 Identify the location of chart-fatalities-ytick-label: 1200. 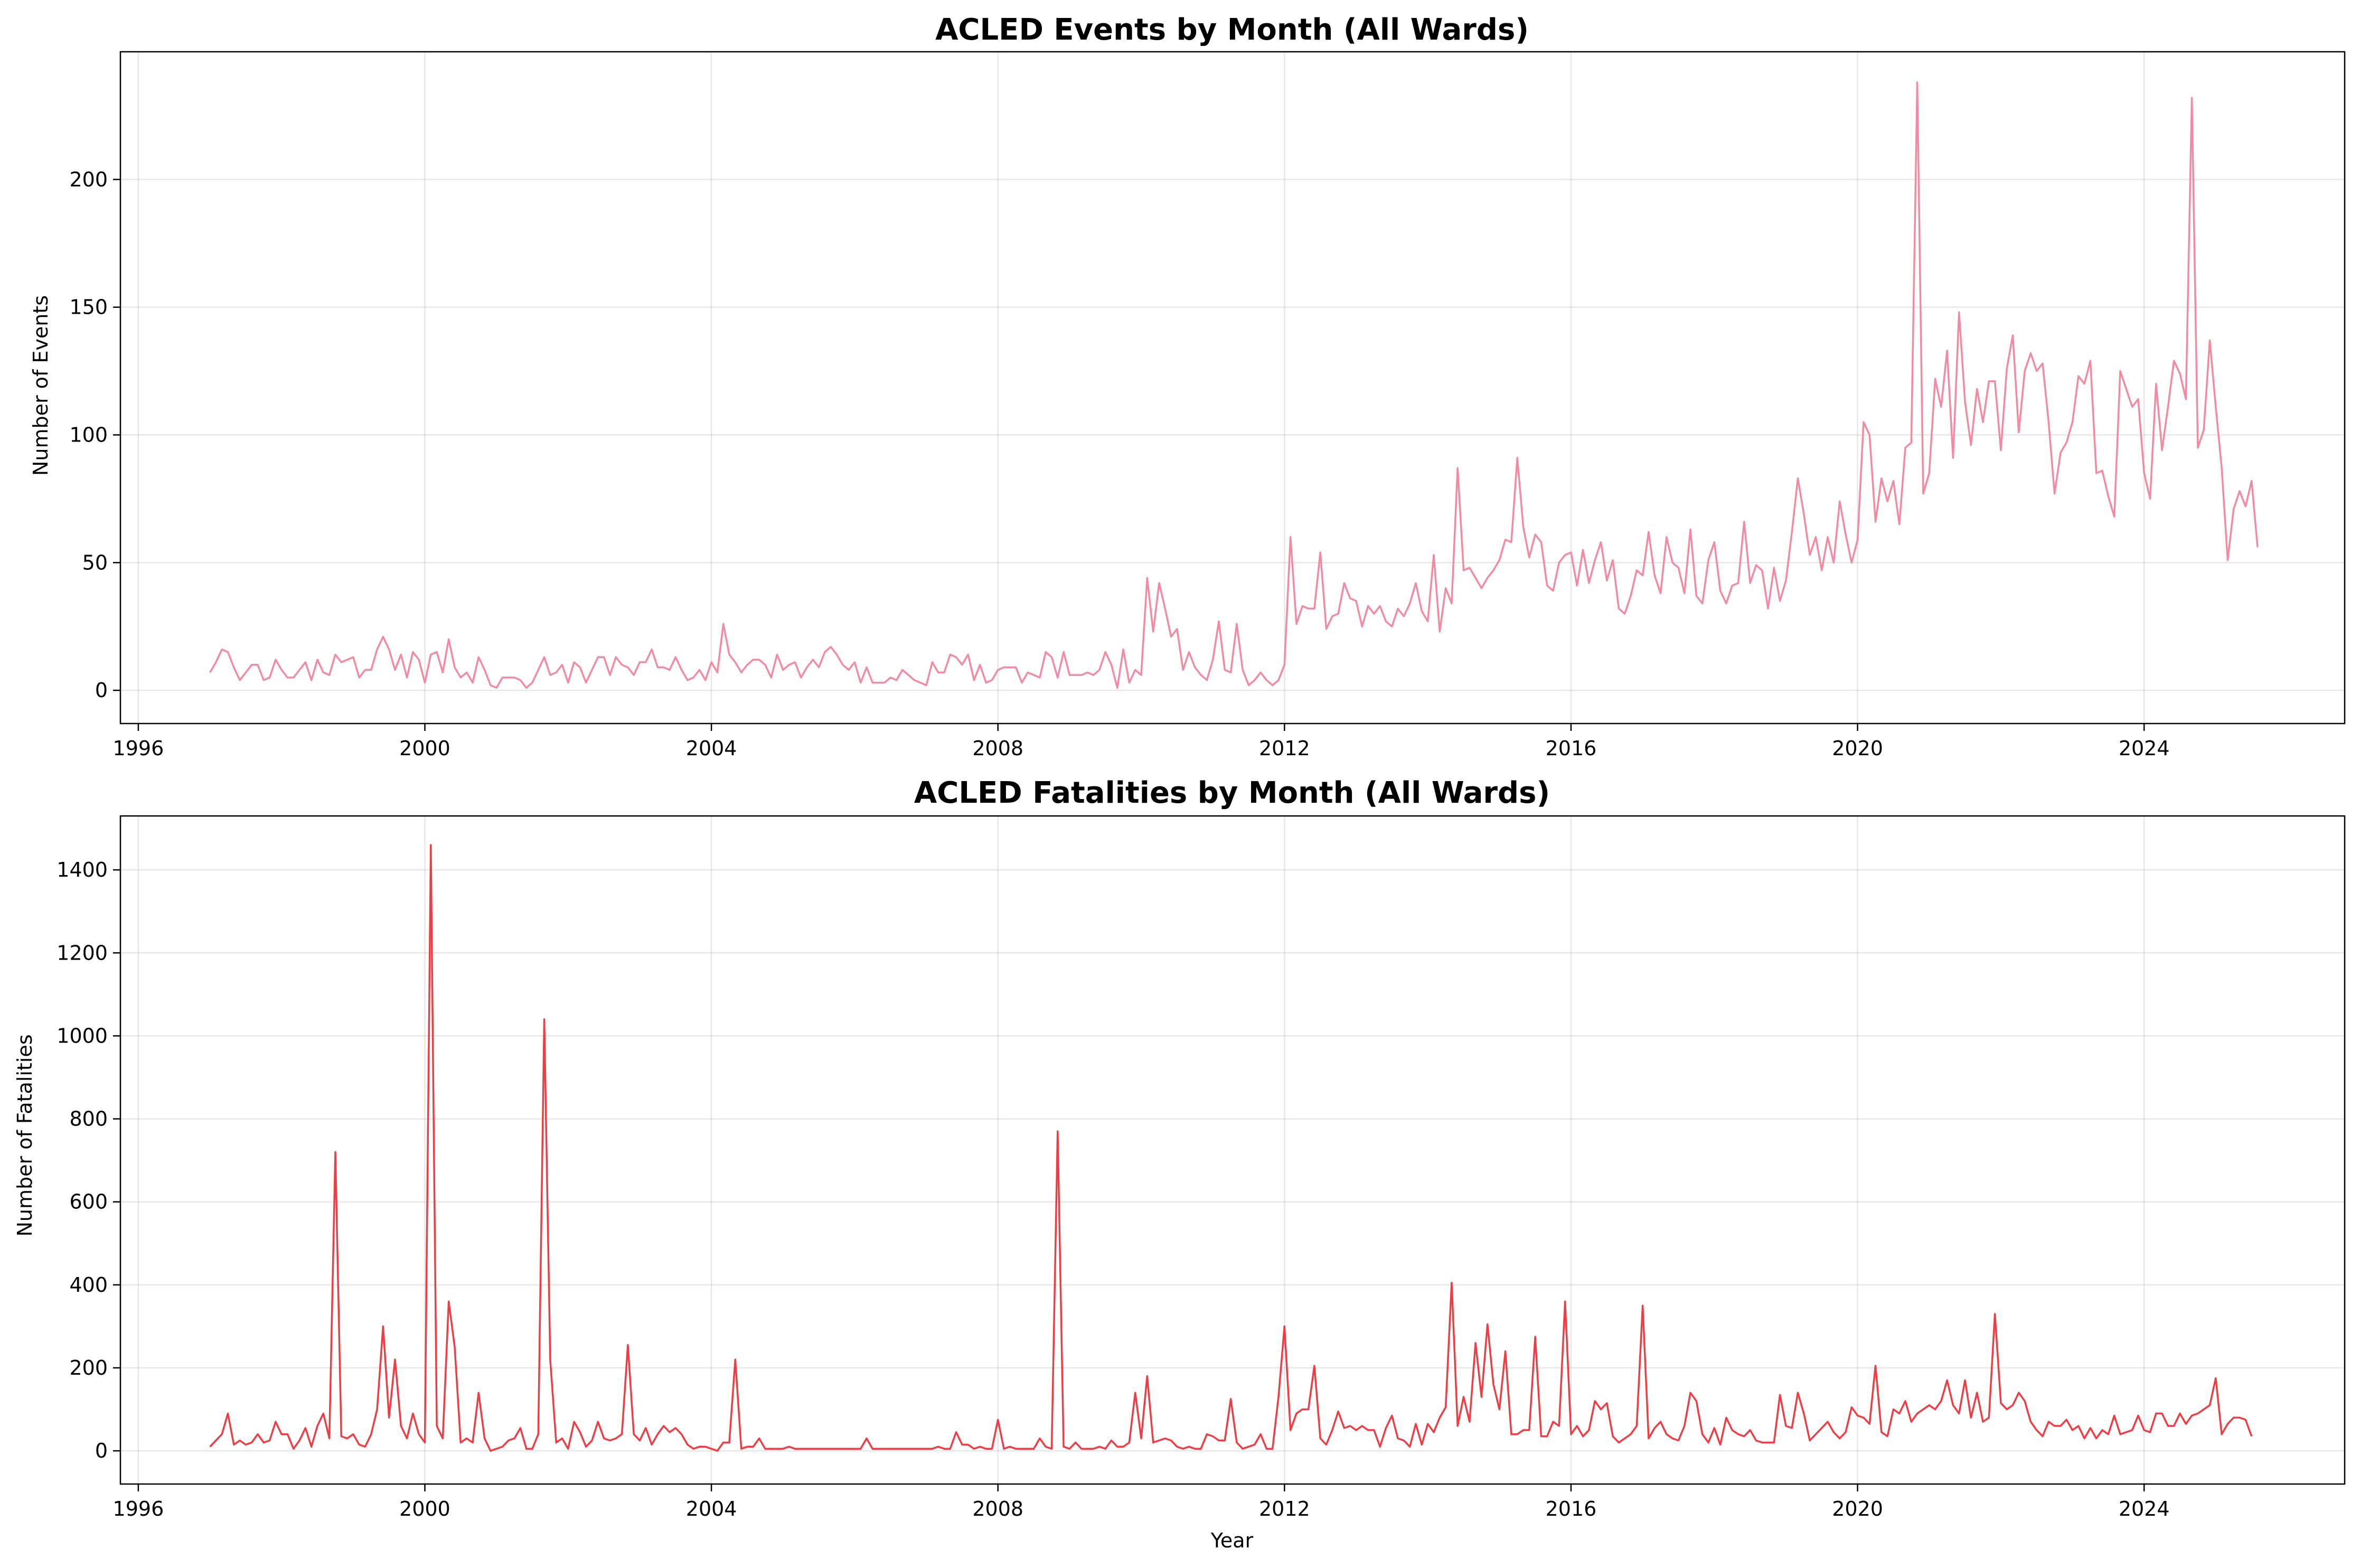
(82, 952).